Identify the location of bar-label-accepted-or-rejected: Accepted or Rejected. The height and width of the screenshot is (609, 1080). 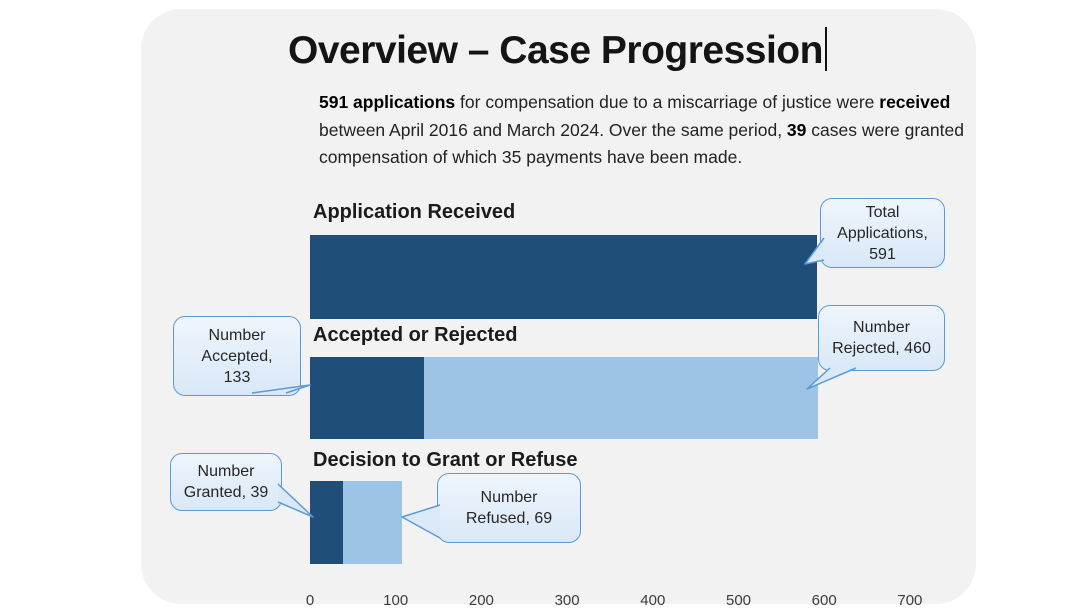
(415, 335).